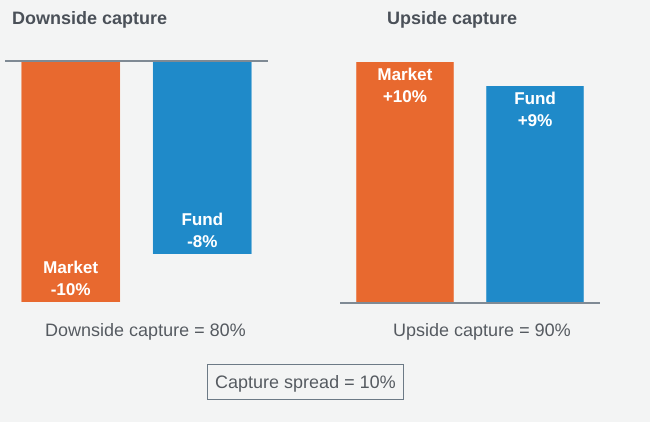 The width and height of the screenshot is (650, 422). What do you see at coordinates (70, 289) in the screenshot?
I see `data-label: -10%` at bounding box center [70, 289].